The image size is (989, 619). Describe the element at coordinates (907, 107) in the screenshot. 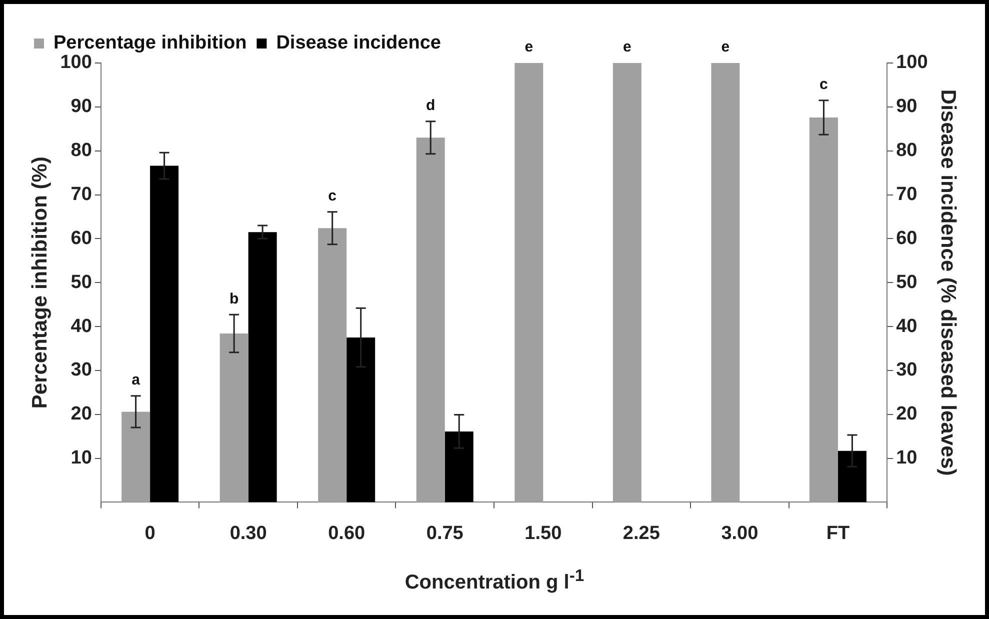

I see `y2-tick-label: 90` at that location.